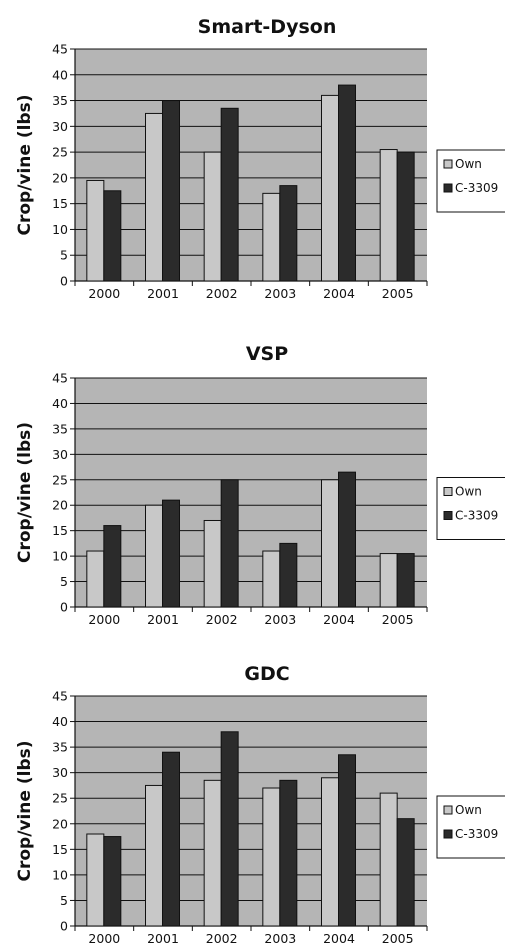 Image resolution: width=505 pixels, height=949 pixels. What do you see at coordinates (267, 354) in the screenshot?
I see `chart-title: VSP` at bounding box center [267, 354].